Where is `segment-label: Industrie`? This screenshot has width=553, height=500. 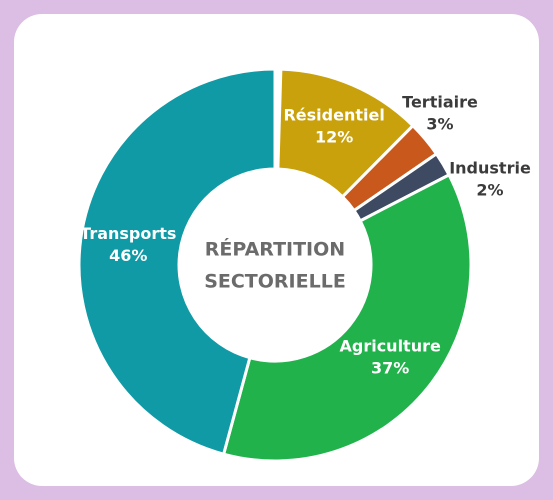 segment-label: Industrie is located at coordinates (490, 168).